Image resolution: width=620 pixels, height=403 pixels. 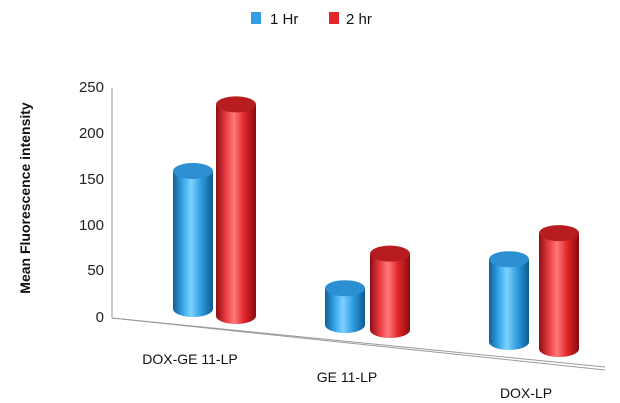 I want to click on bar-body-dox-lp-2-hr, so click(x=559, y=295).